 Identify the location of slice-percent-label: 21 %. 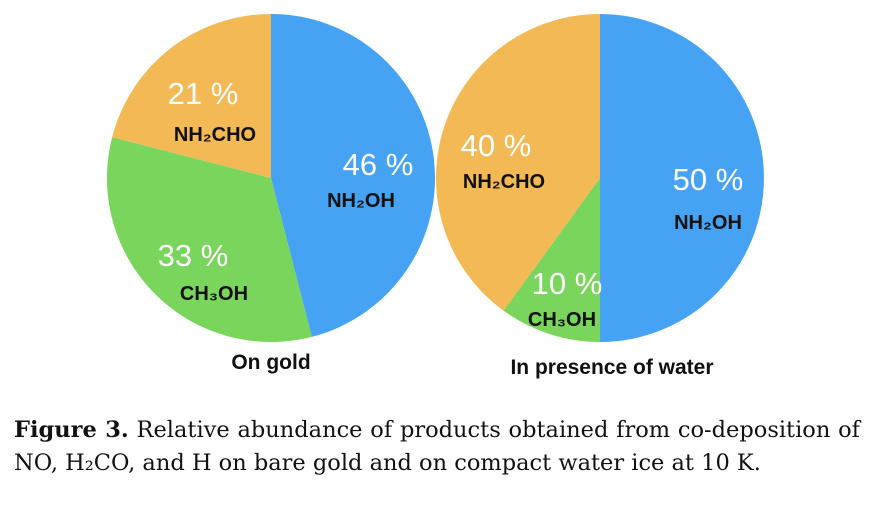
(203, 93).